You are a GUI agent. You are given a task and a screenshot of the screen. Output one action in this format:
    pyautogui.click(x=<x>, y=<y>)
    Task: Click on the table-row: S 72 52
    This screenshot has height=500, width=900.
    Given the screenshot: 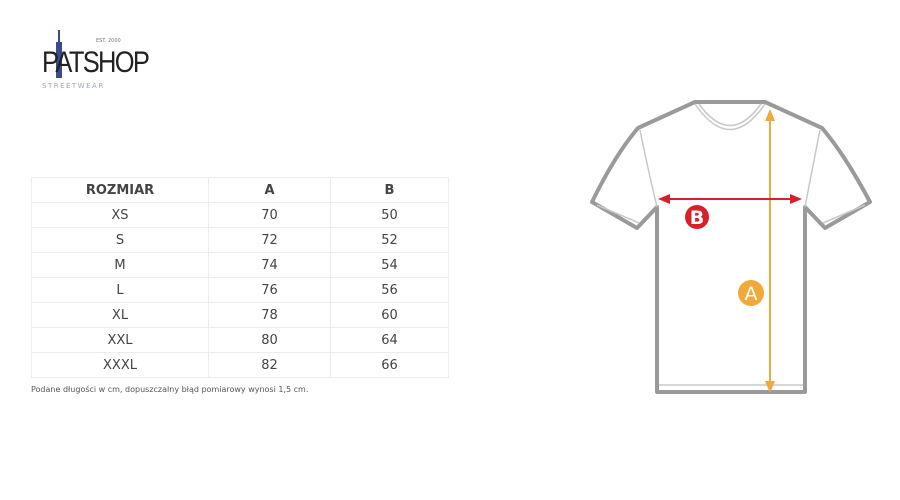 What is the action you would take?
    pyautogui.click(x=240, y=240)
    